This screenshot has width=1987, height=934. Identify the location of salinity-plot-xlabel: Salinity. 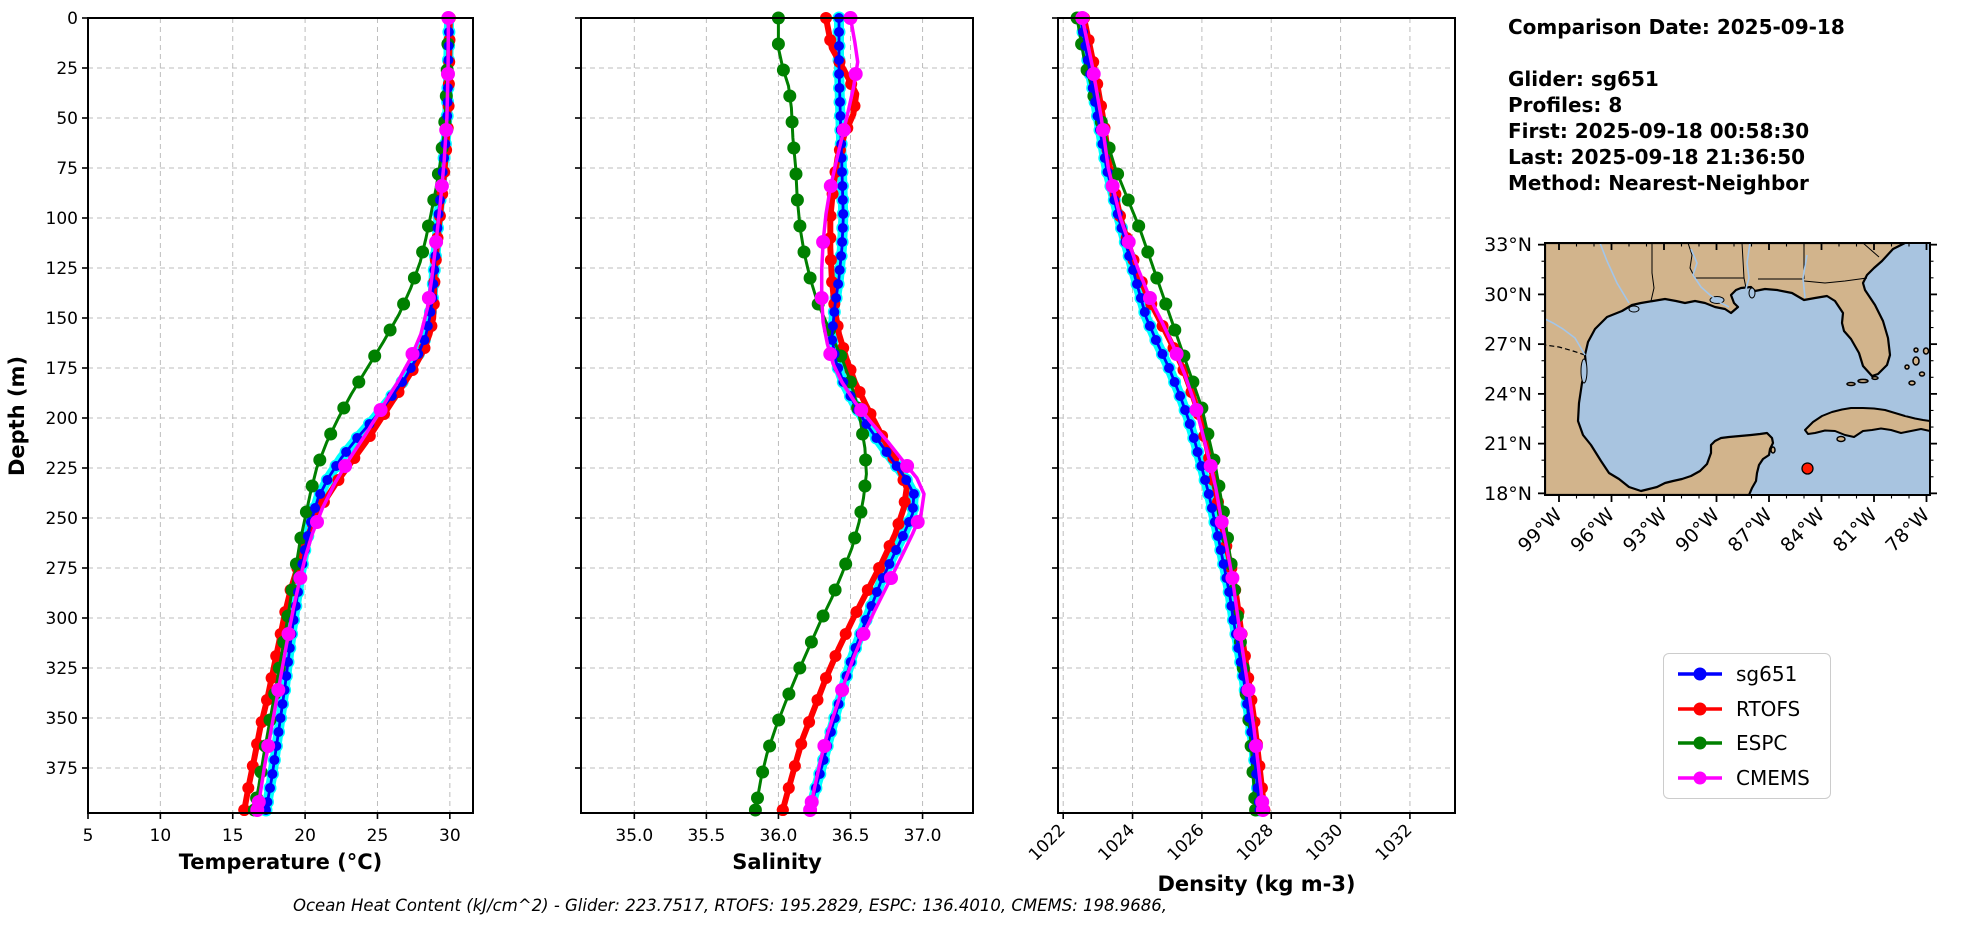
(777, 862).